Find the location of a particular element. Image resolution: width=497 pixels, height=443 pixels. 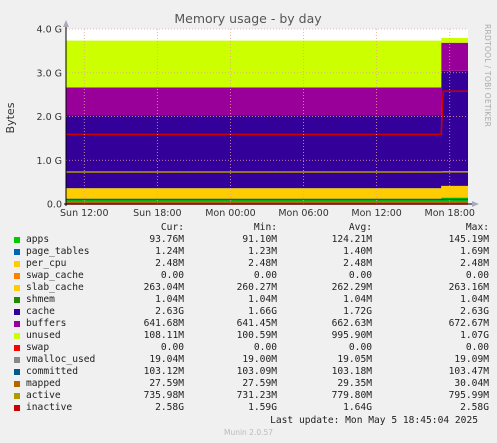

last-update: Last update: Mon May 5 18:45:04 2025 is located at coordinates (374, 420).